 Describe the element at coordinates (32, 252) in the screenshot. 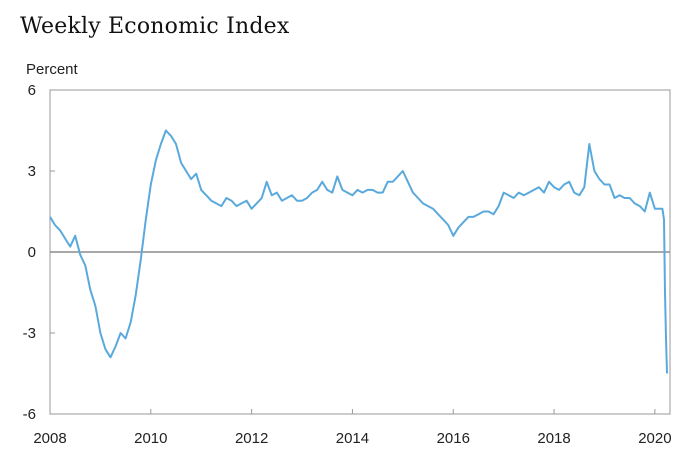

I see `y-tick-label: 0` at that location.